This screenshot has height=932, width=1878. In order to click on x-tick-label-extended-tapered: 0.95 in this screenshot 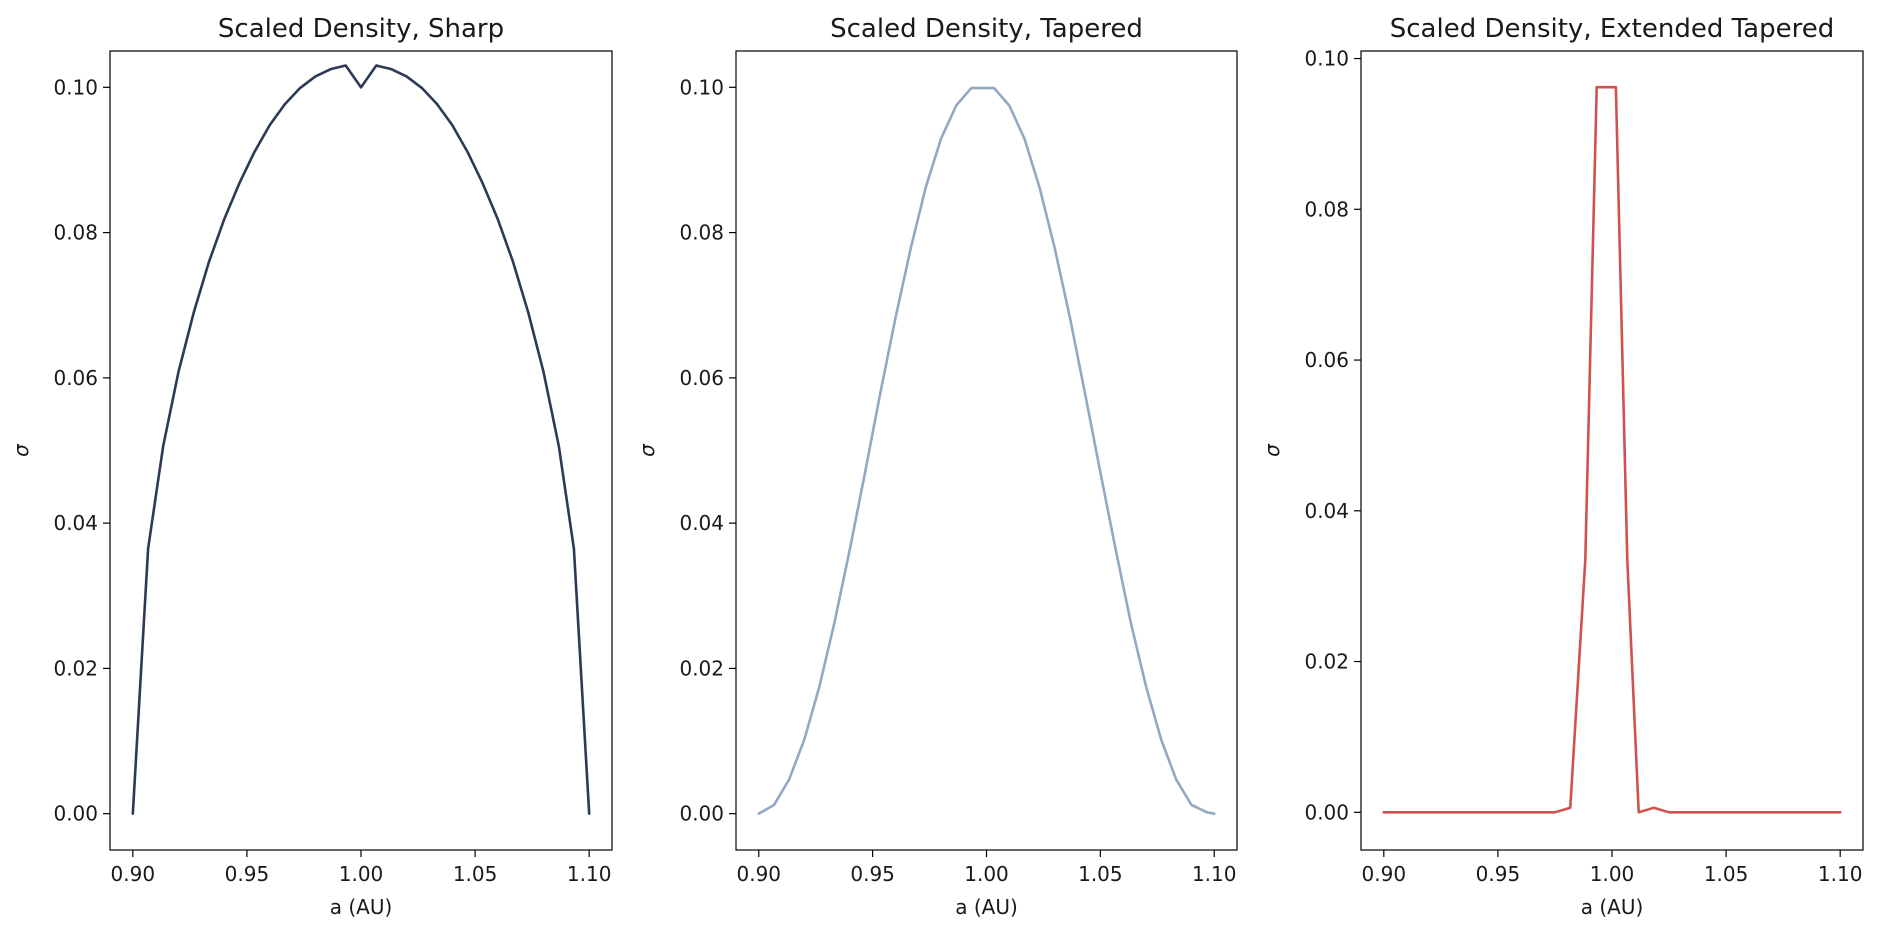, I will do `click(1498, 874)`.